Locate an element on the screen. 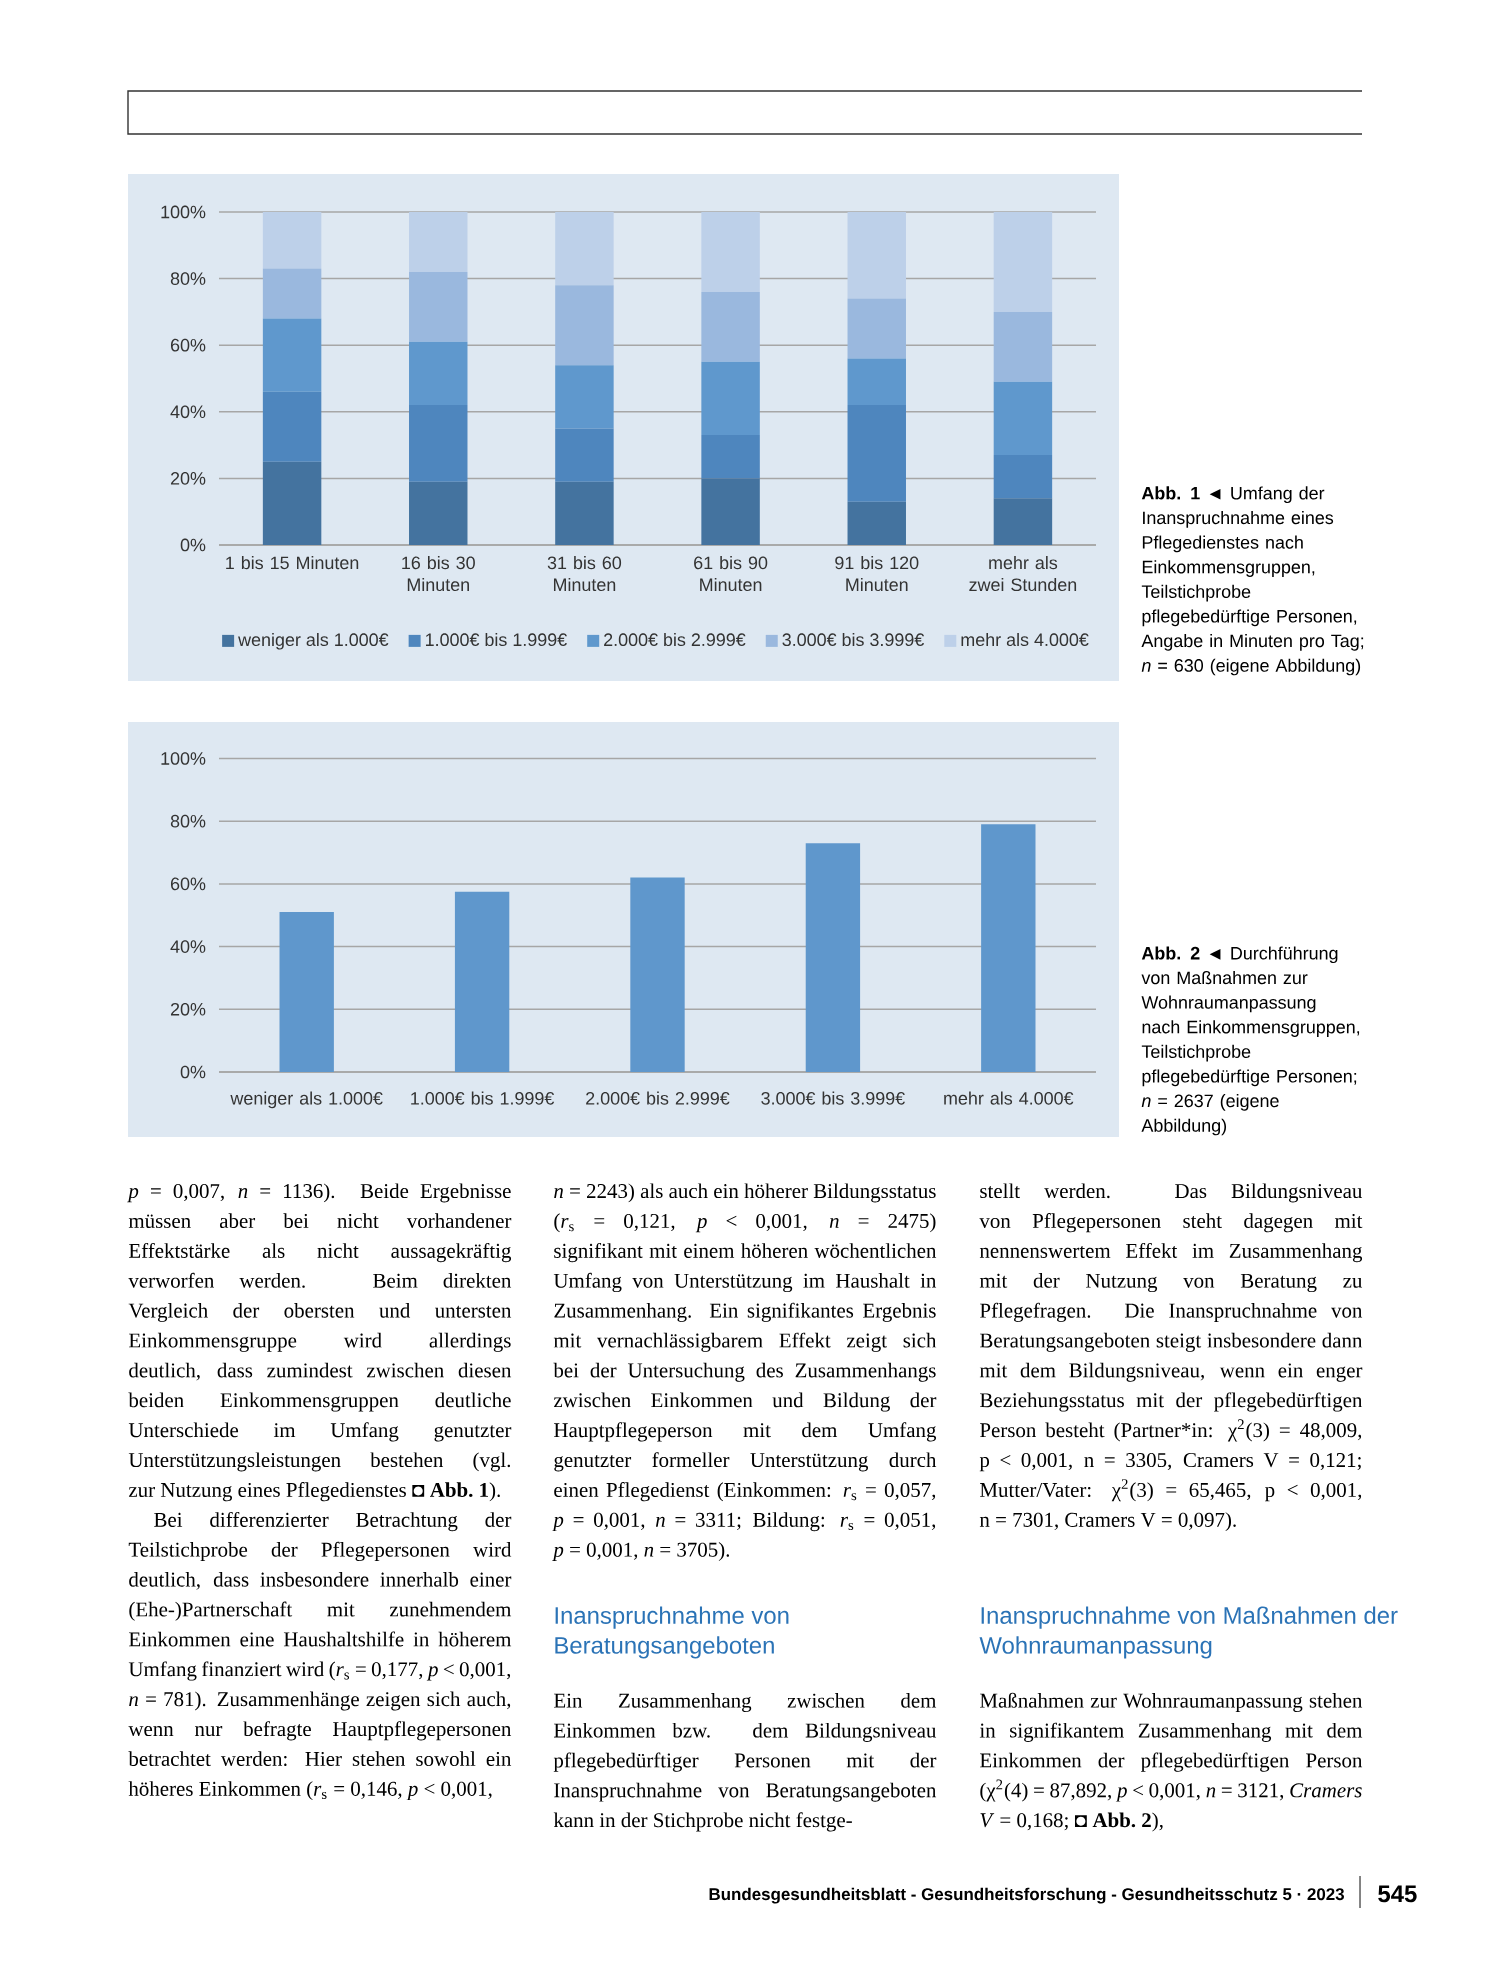 This screenshot has height=1980, width=1488. text: Abb. 1 ◄ Umfang der Inanspruchnahme eines Pflegedienstes nach Einkommensgruppen, Teilstichprobe pflegebedürftige Personen, Angabe in Minuten pro Tag; n = 630 (eigene Abbildung) is located at coordinates (1252, 581).